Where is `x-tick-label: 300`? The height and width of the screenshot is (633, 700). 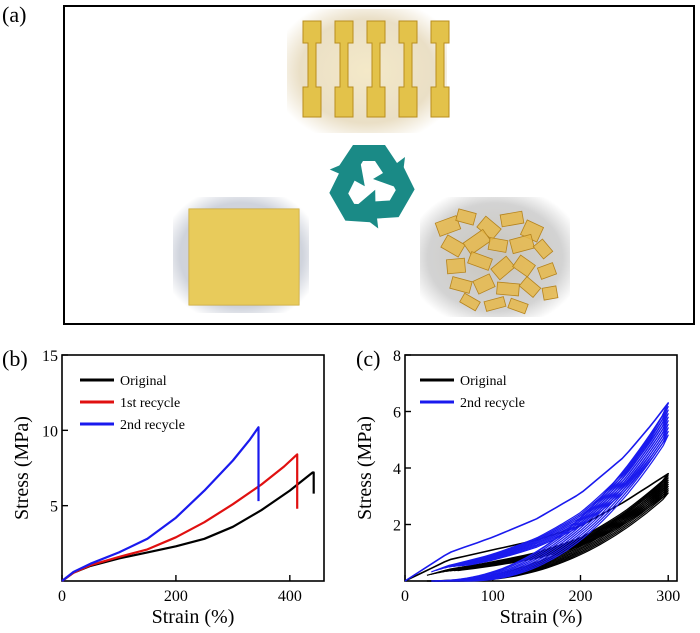
x-tick-label: 300 is located at coordinates (668, 596).